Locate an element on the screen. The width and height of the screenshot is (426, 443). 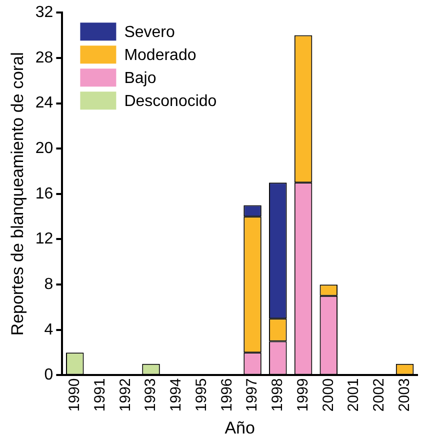
y-tick-label: 20 is located at coordinates (44, 148).